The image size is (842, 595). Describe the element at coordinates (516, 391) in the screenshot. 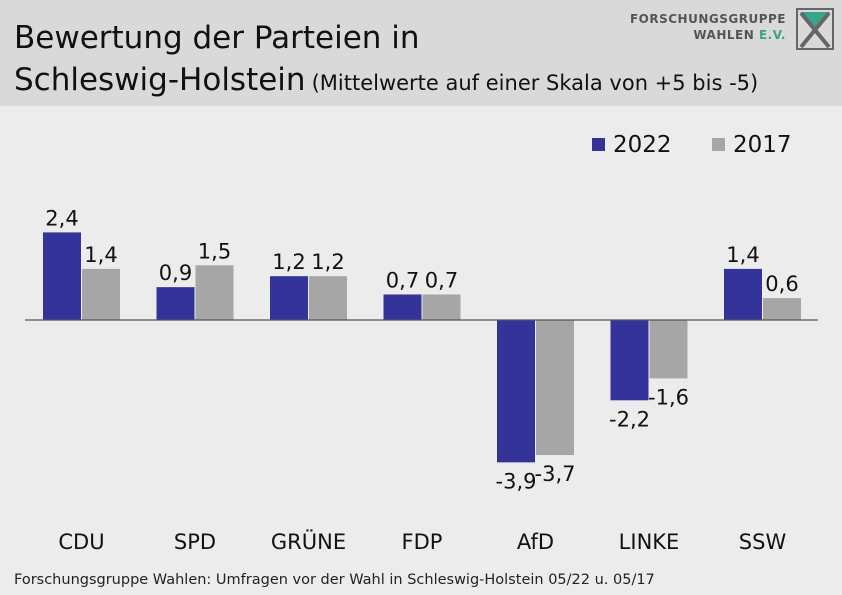

I see `bar-AfD-2022` at that location.